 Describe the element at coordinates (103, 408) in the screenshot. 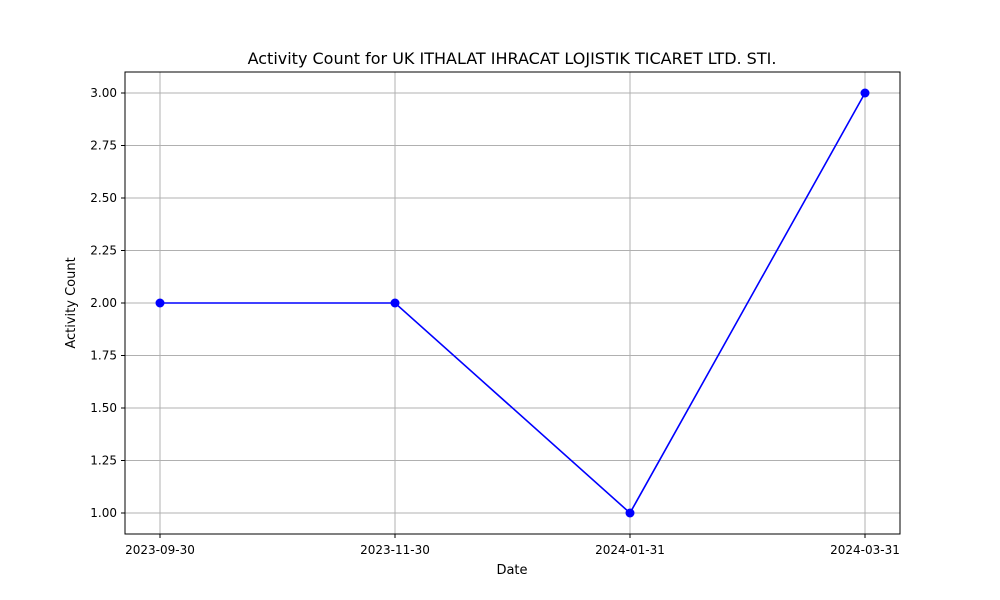

I see `y-tick-label: 1.50` at that location.